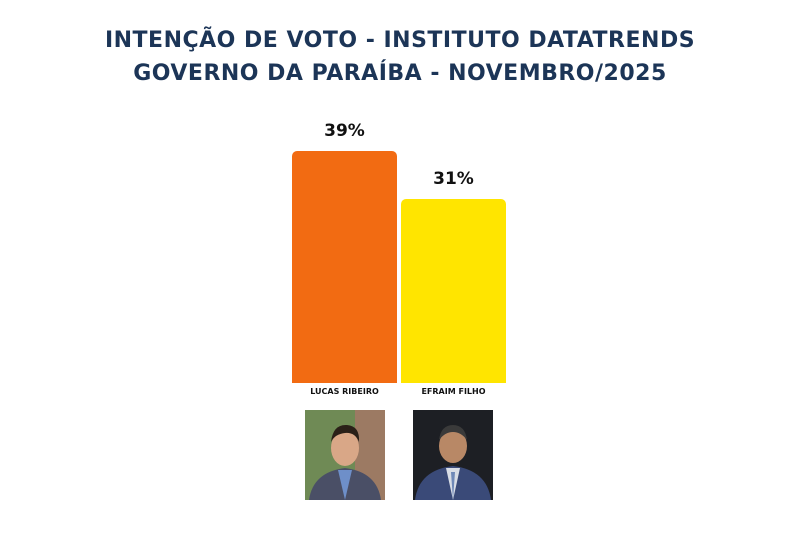 The height and width of the screenshot is (533, 800). Describe the element at coordinates (400, 73) in the screenshot. I see `chart-subtitle: GOVERNO DA PARAÍBA - NOVEMBRO/2025` at that location.